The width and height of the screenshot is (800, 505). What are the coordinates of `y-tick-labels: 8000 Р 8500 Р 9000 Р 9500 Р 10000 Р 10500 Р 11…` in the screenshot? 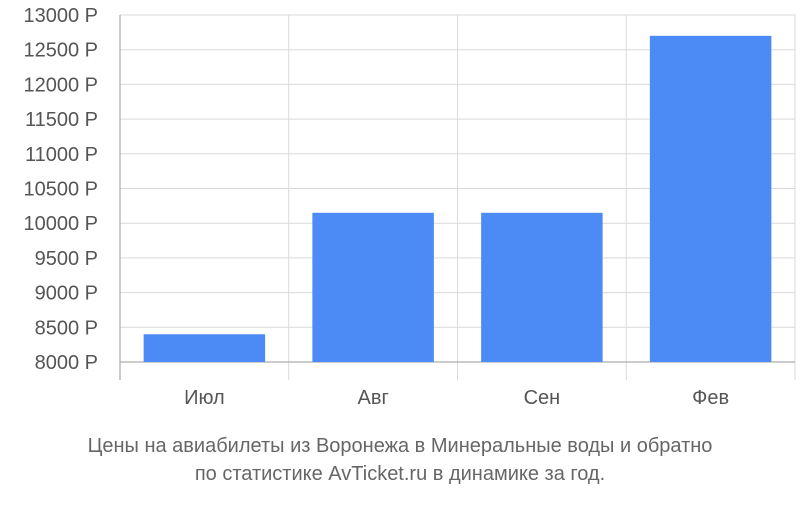 It's located at (60, 189).